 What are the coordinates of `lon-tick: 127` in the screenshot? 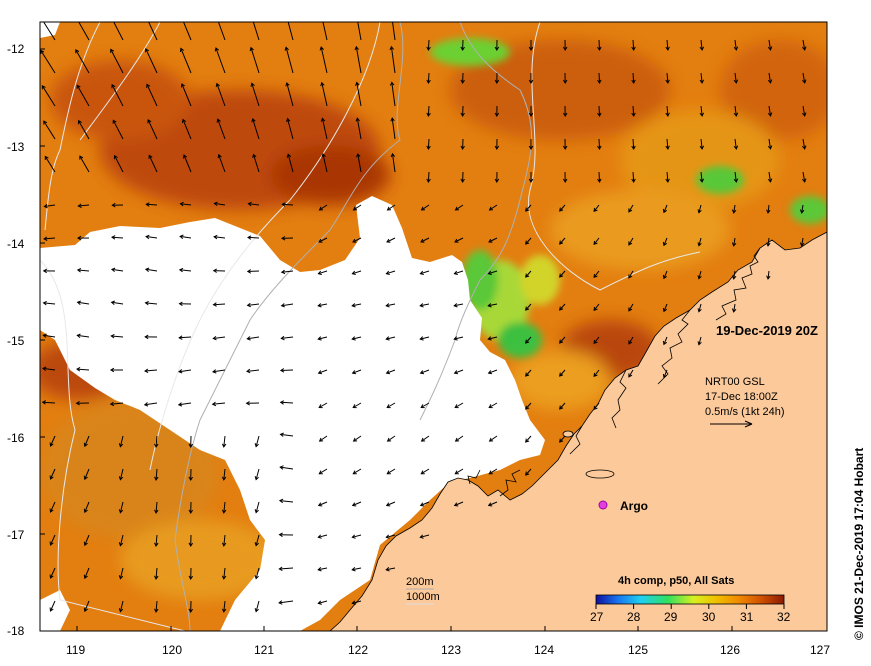 It's located at (820, 650).